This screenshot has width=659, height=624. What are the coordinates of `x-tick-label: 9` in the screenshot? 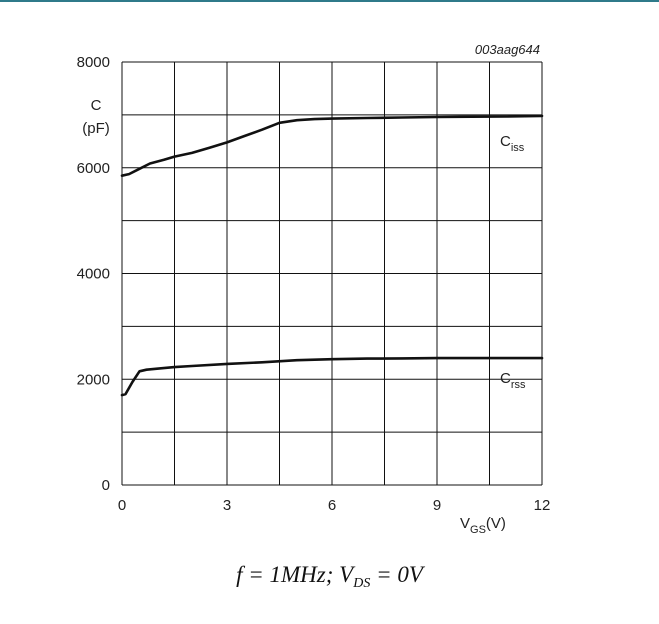 It's located at (437, 505).